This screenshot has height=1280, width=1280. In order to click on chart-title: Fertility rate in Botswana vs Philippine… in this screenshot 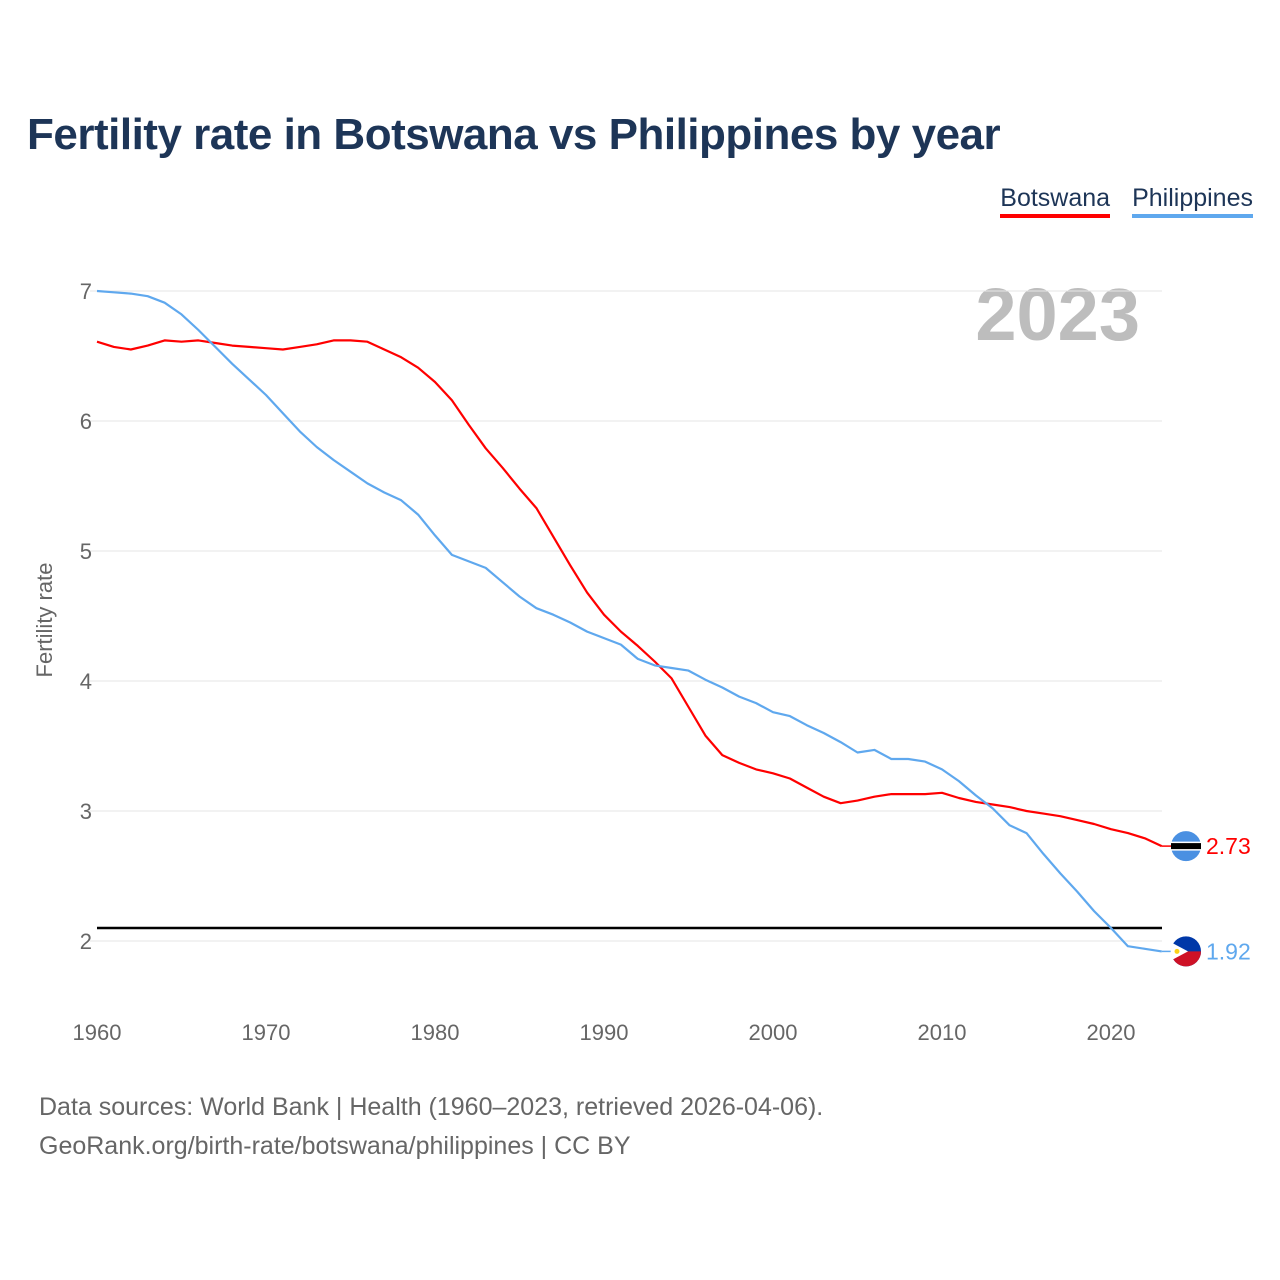, I will do `click(514, 134)`.